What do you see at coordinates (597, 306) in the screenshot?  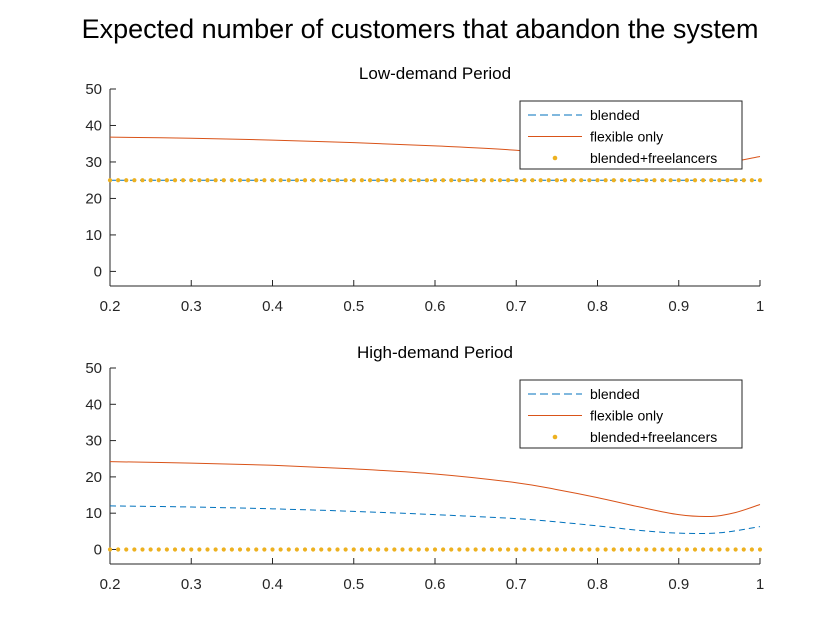 I see `x-tick-label: 0.8` at bounding box center [597, 306].